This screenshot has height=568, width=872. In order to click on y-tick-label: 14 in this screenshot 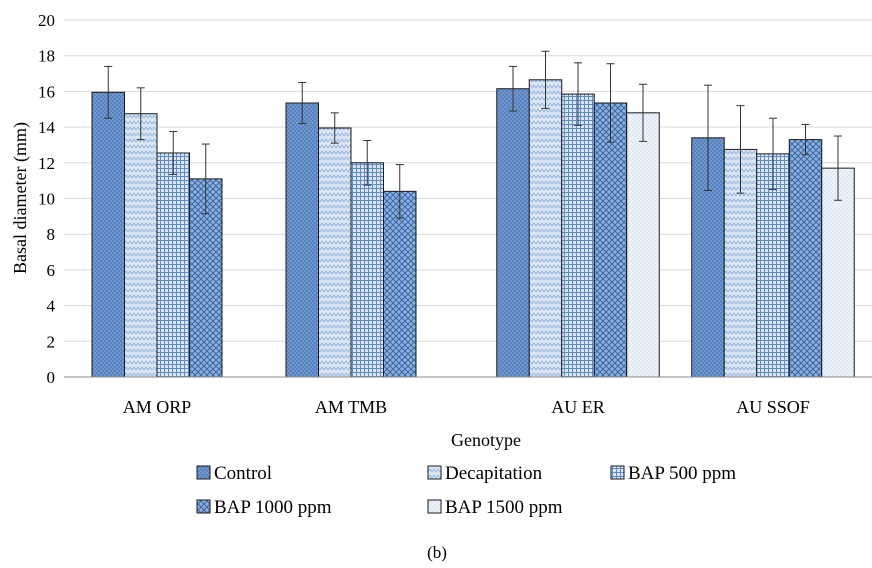, I will do `click(47, 127)`.